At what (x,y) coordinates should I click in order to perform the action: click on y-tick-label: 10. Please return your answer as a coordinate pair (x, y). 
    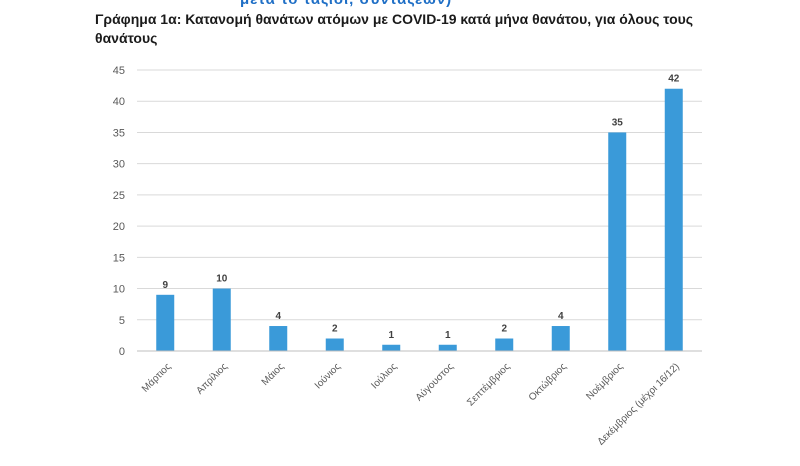
    Looking at the image, I should click on (119, 290).